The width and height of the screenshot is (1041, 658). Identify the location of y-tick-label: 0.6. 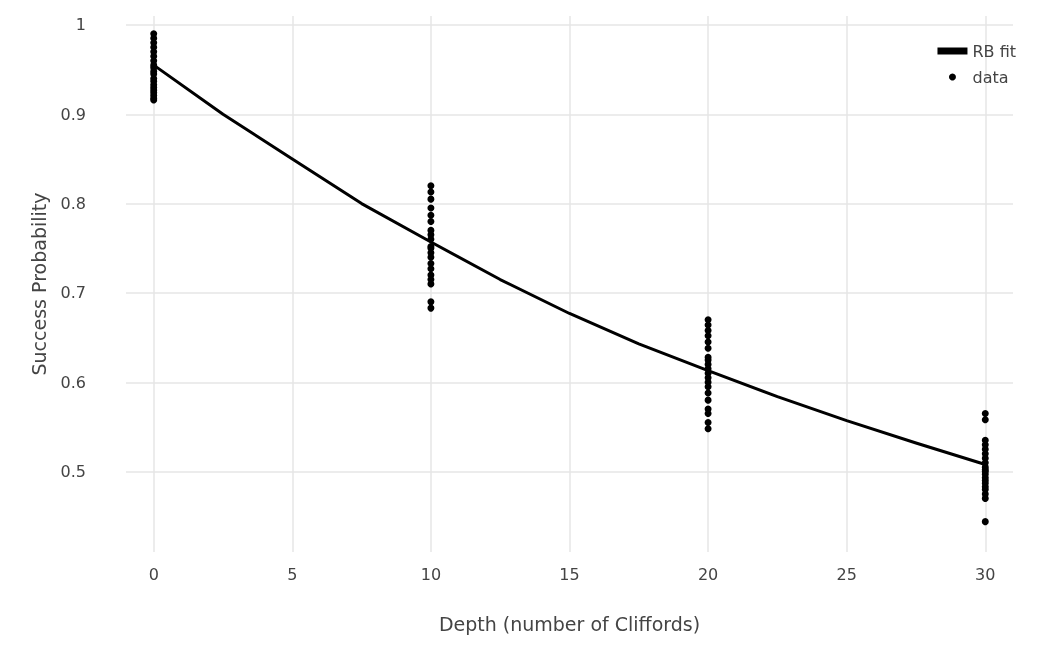
(73, 382).